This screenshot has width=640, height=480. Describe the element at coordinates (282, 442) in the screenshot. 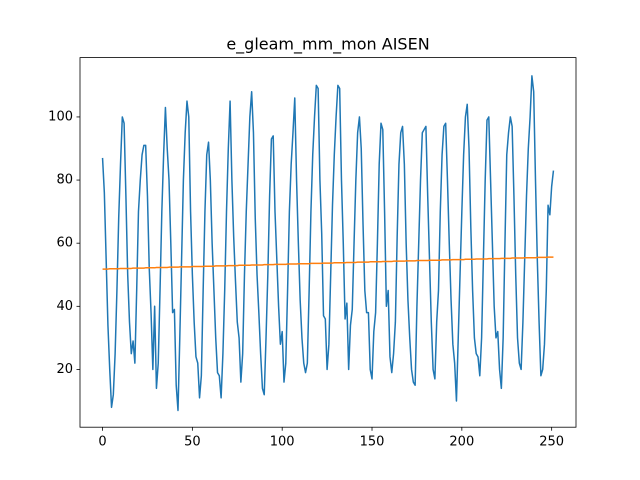

I see `x-tick-label: 100` at that location.